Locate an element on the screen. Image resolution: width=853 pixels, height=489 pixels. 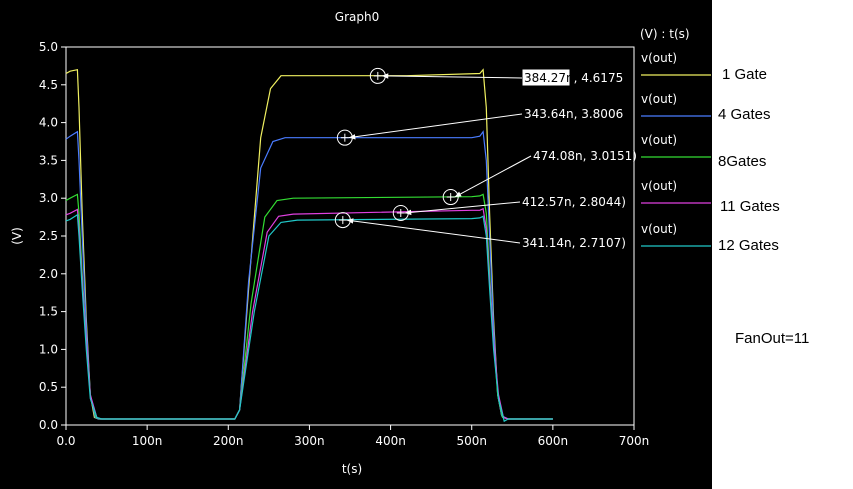
x-tick-label: 600n is located at coordinates (553, 441).